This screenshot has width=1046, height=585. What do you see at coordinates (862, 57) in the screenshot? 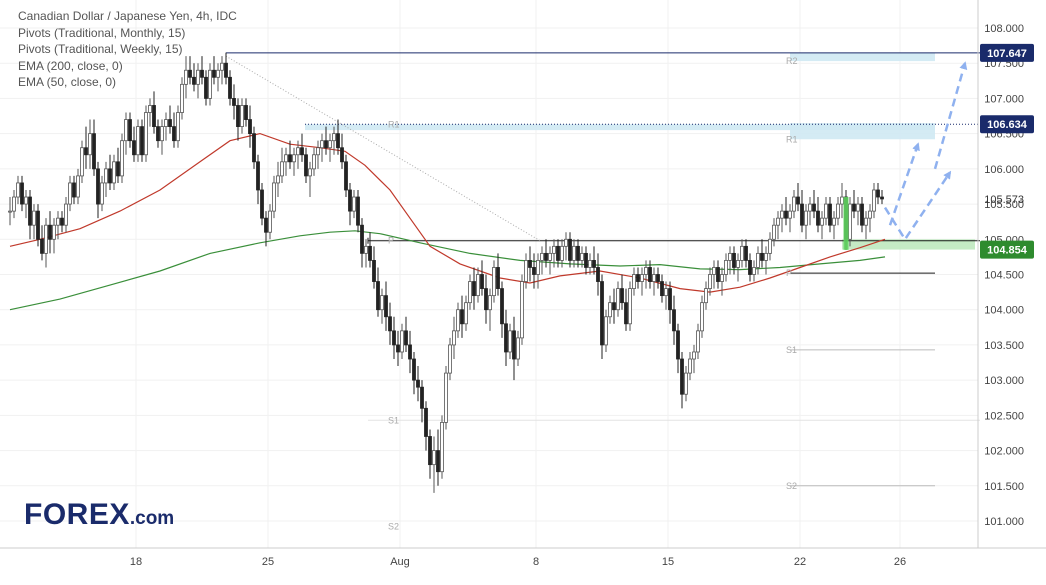
I see `r2-zone` at bounding box center [862, 57].